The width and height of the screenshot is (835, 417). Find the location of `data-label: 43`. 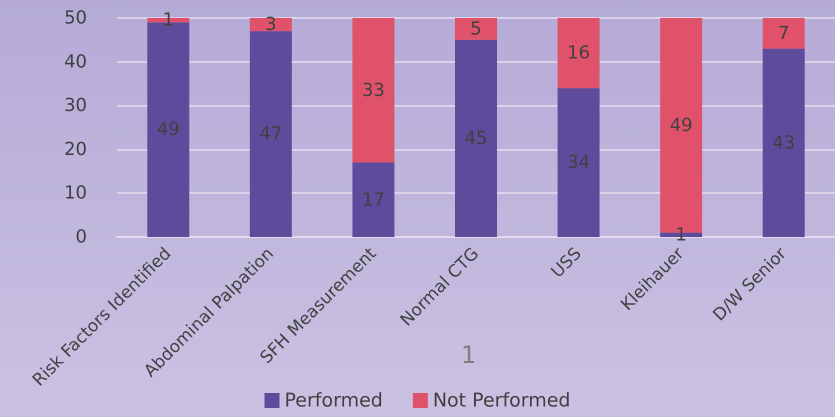

data-label: 43 is located at coordinates (784, 143).